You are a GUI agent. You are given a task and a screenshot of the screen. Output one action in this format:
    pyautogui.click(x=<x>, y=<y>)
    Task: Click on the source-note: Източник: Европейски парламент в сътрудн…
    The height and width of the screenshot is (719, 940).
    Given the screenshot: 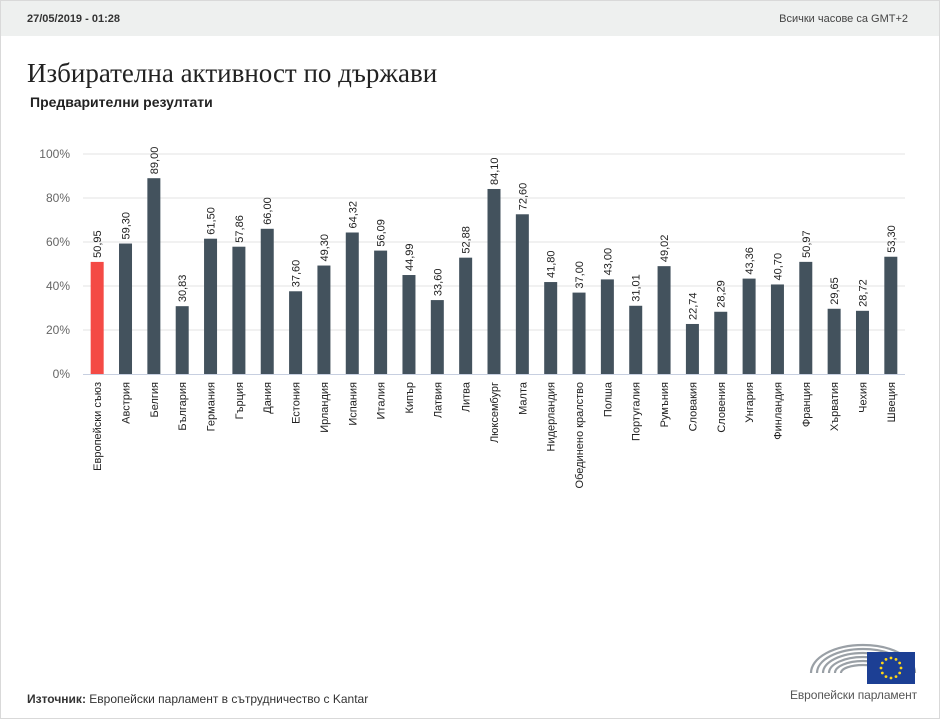 What is the action you would take?
    pyautogui.click(x=197, y=699)
    